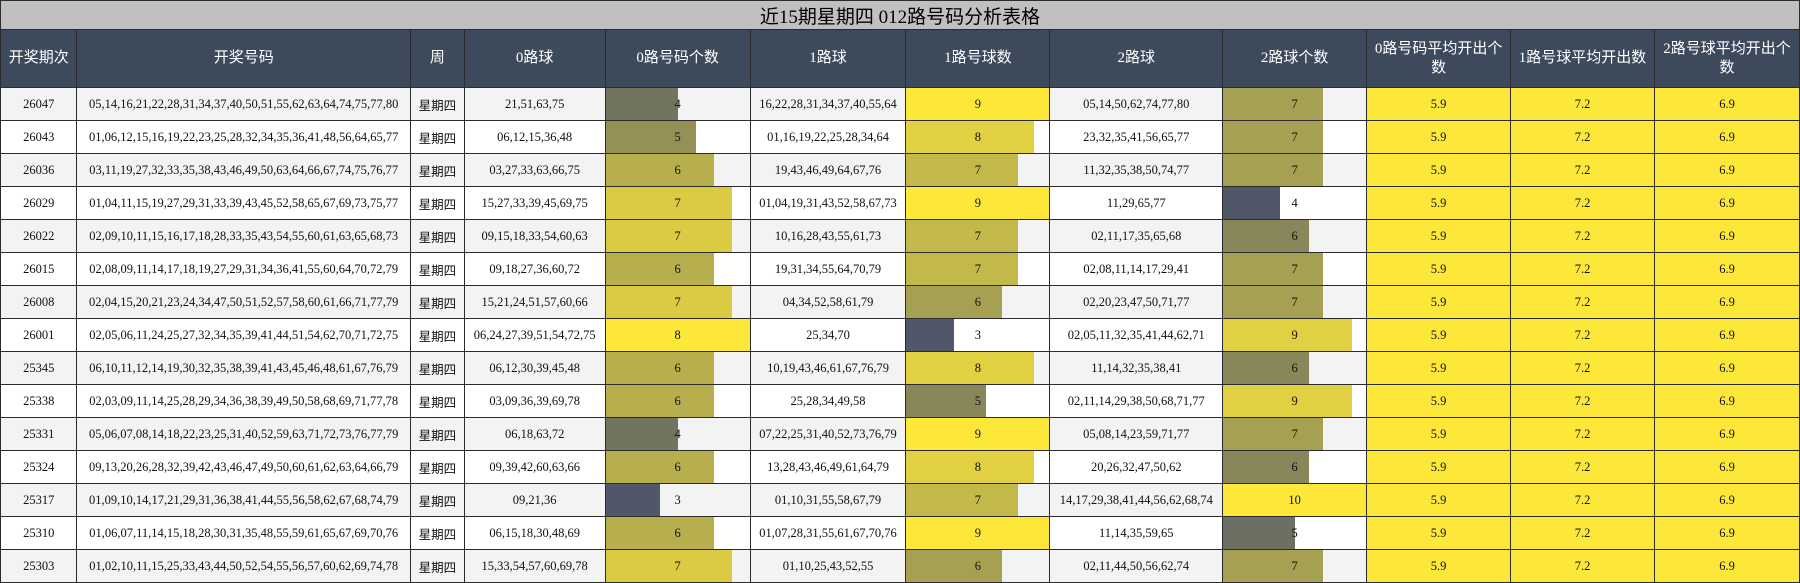 The height and width of the screenshot is (583, 1800). Describe the element at coordinates (828, 236) in the screenshot. I see `table-cell: 10,16,28,43,55,61,73` at that location.